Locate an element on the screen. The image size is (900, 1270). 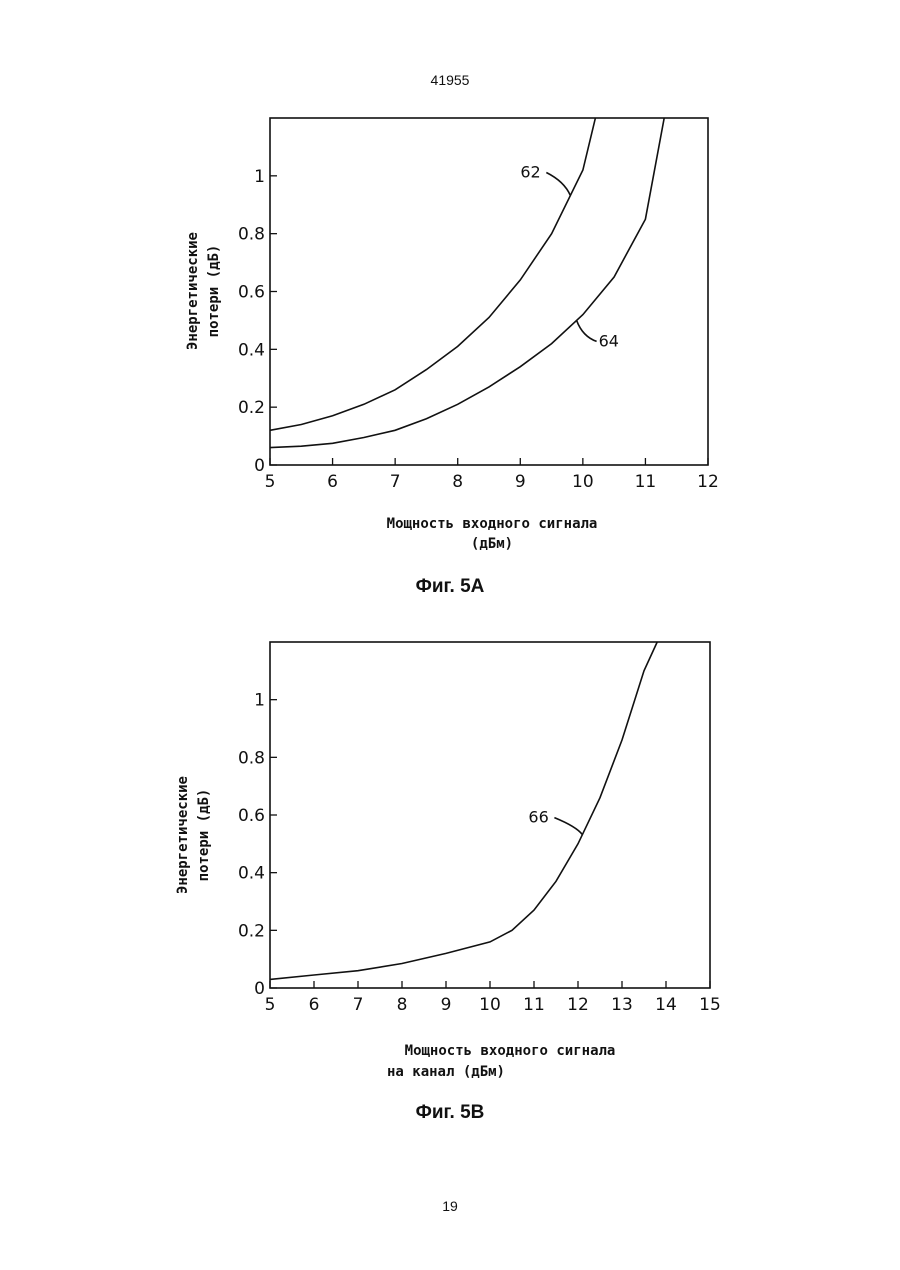
chart-1-ytick-label: 0.4 is located at coordinates (251, 350).